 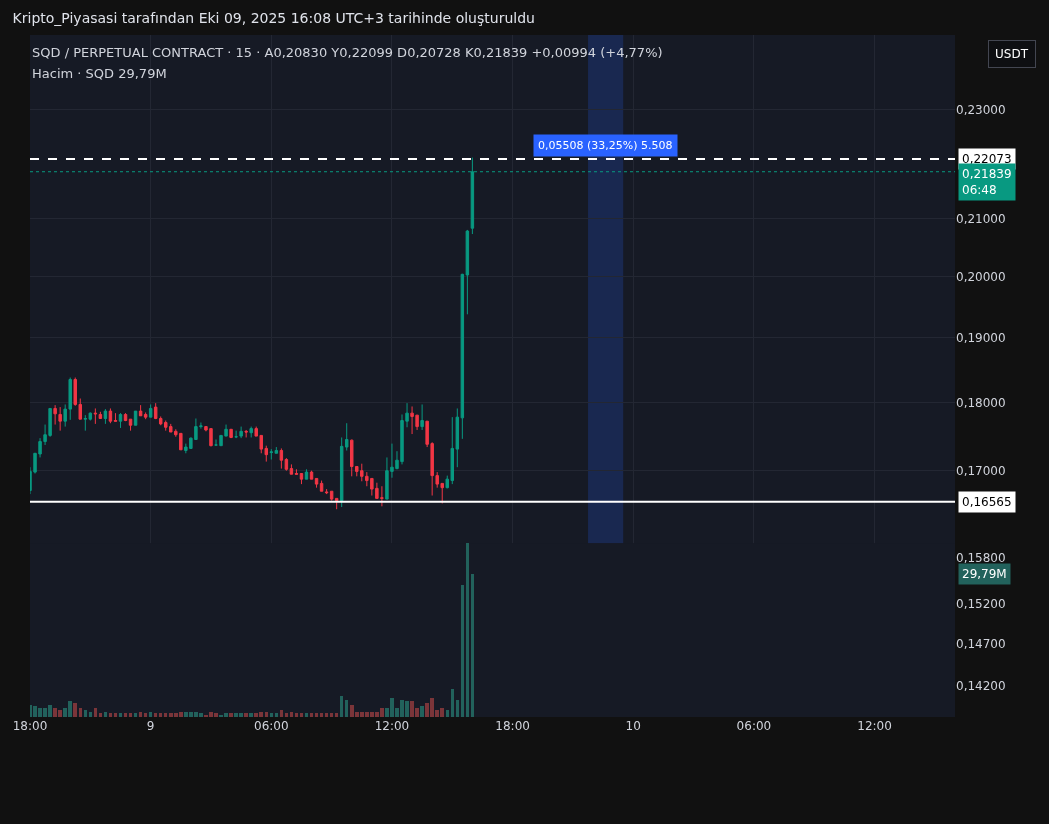 What do you see at coordinates (981, 604) in the screenshot?
I see `y-tick-label: 0,15200` at bounding box center [981, 604].